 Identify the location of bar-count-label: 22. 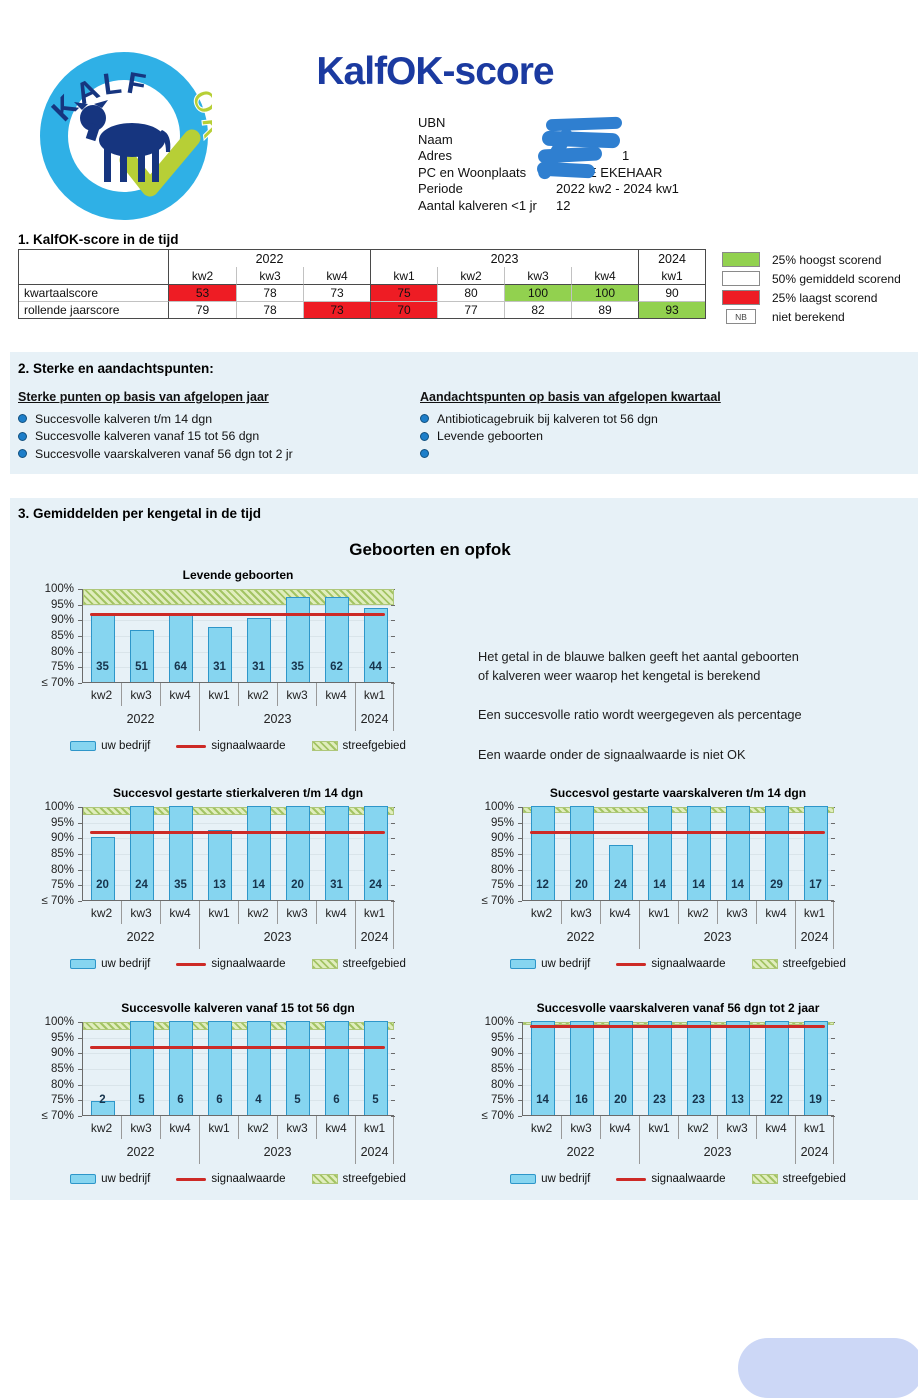
(776, 1100).